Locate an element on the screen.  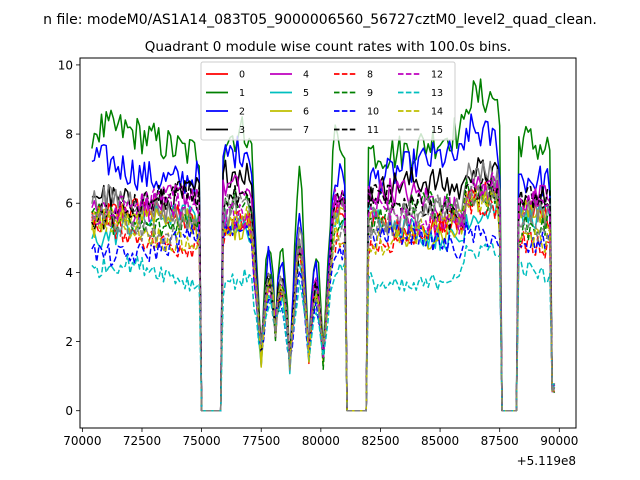
y-tick-label: 2 is located at coordinates (69, 342).